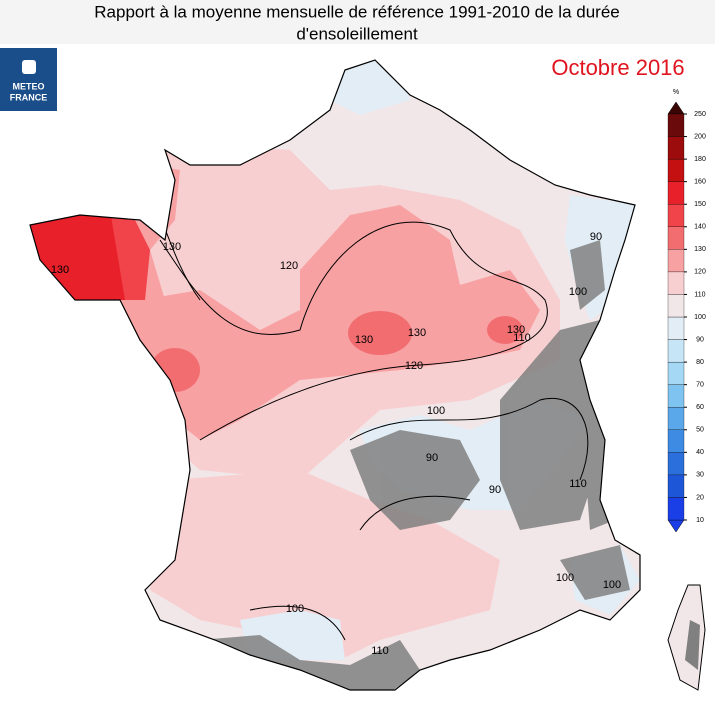  I want to click on colorbar-label: 150, so click(700, 204).